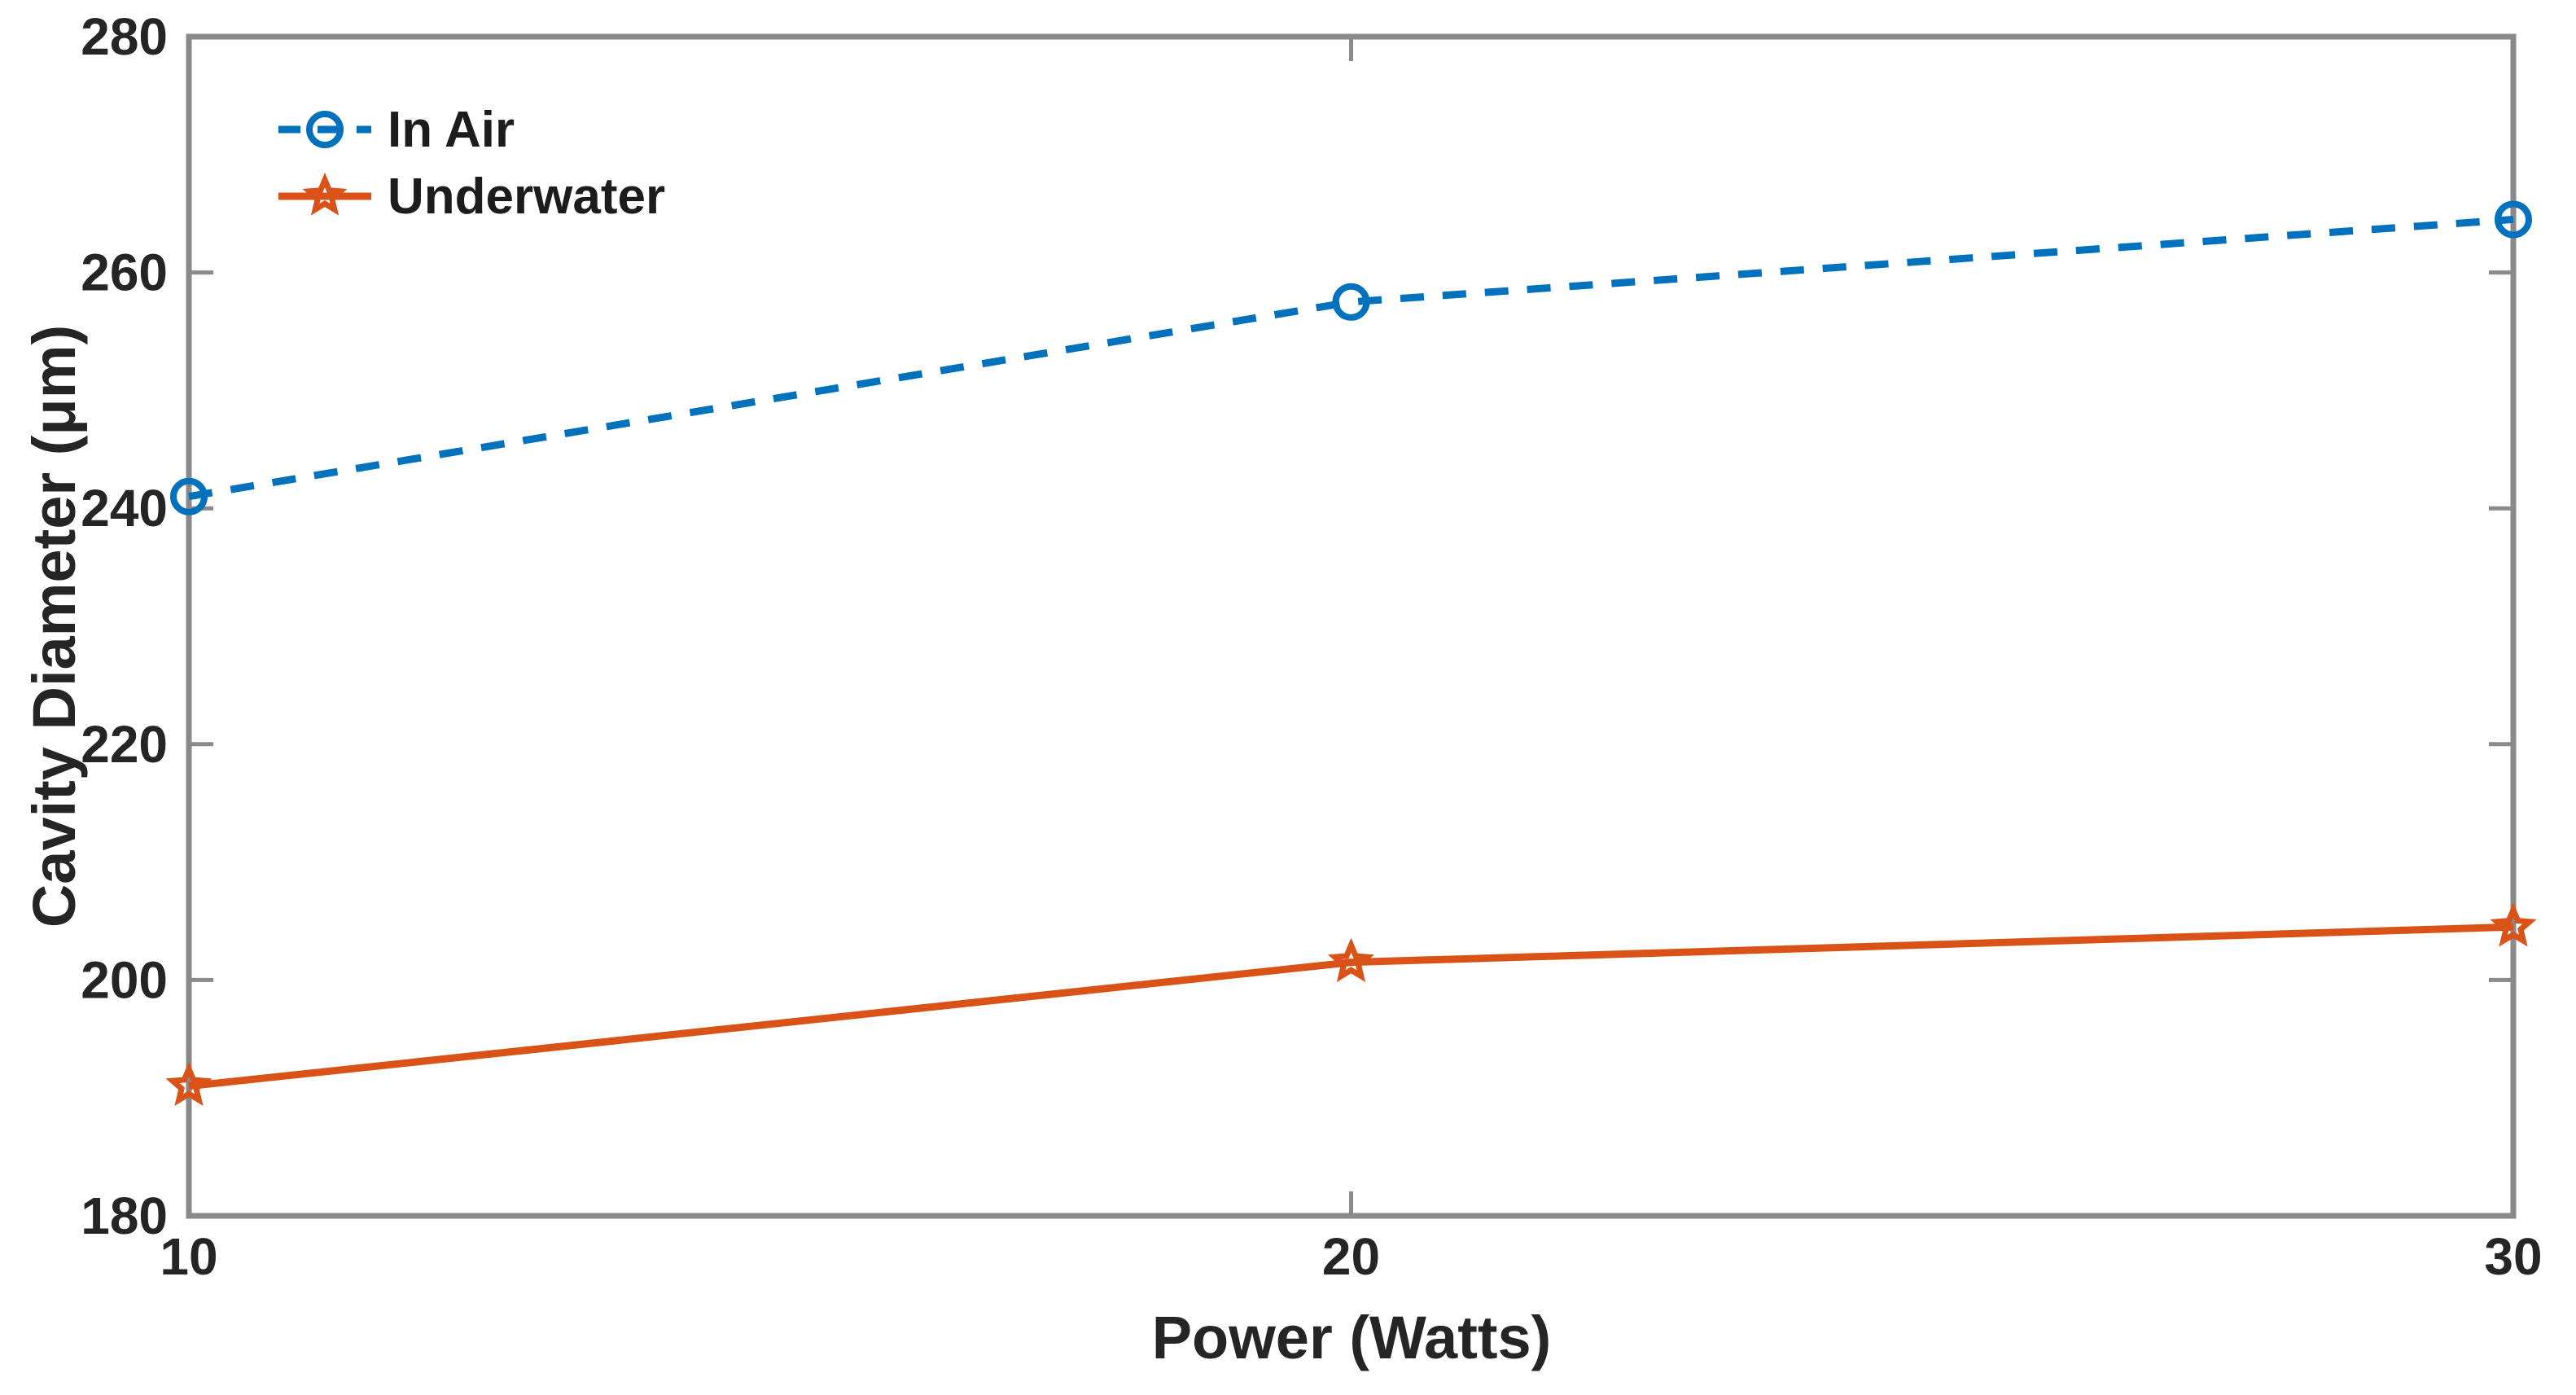 The height and width of the screenshot is (1395, 2576). I want to click on y-tick-label: 200, so click(124, 979).